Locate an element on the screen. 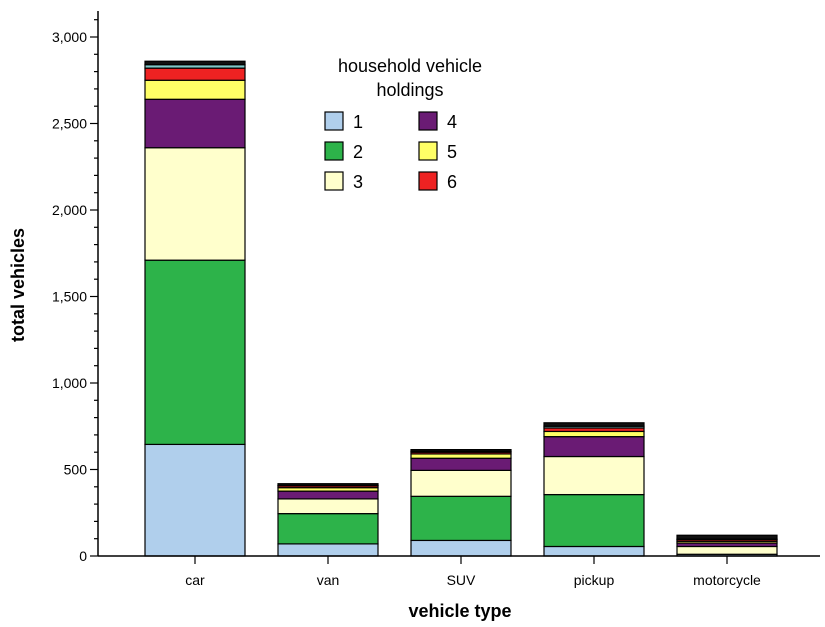 The image size is (825, 627). legend: household vehicle holdings 1 2 3 4 5 6 is located at coordinates (403, 124).